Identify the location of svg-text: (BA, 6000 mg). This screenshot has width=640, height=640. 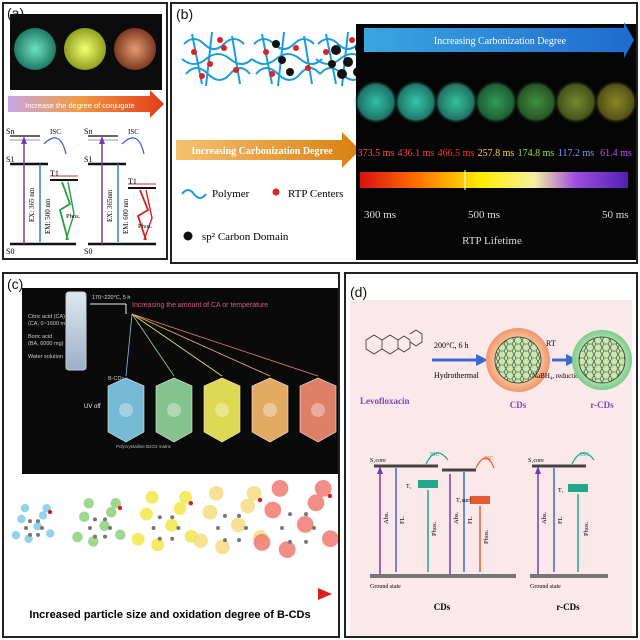
(46, 344).